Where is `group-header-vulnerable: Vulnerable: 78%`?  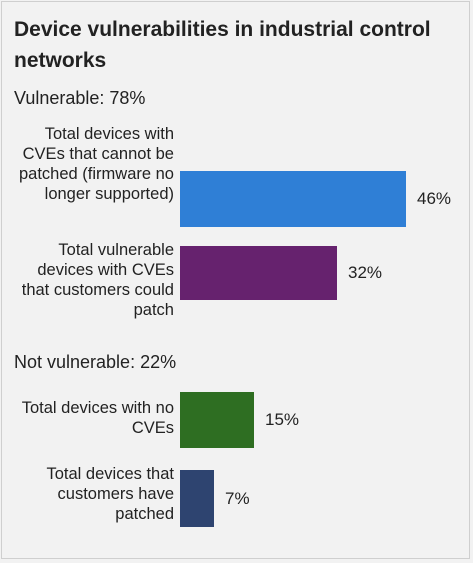
group-header-vulnerable: Vulnerable: 78% is located at coordinates (80, 98).